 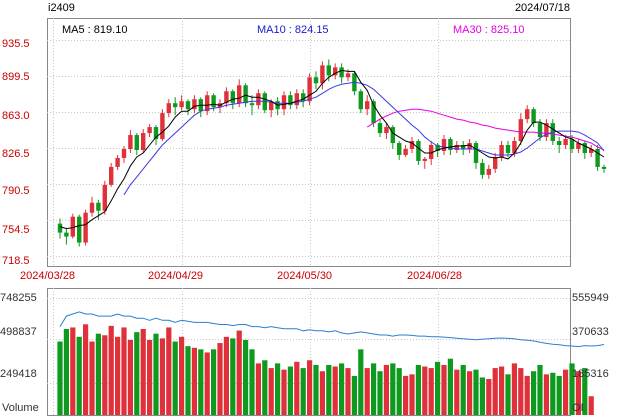 What do you see at coordinates (305, 276) in the screenshot?
I see `date-tick-label: 2024/05/30` at bounding box center [305, 276].